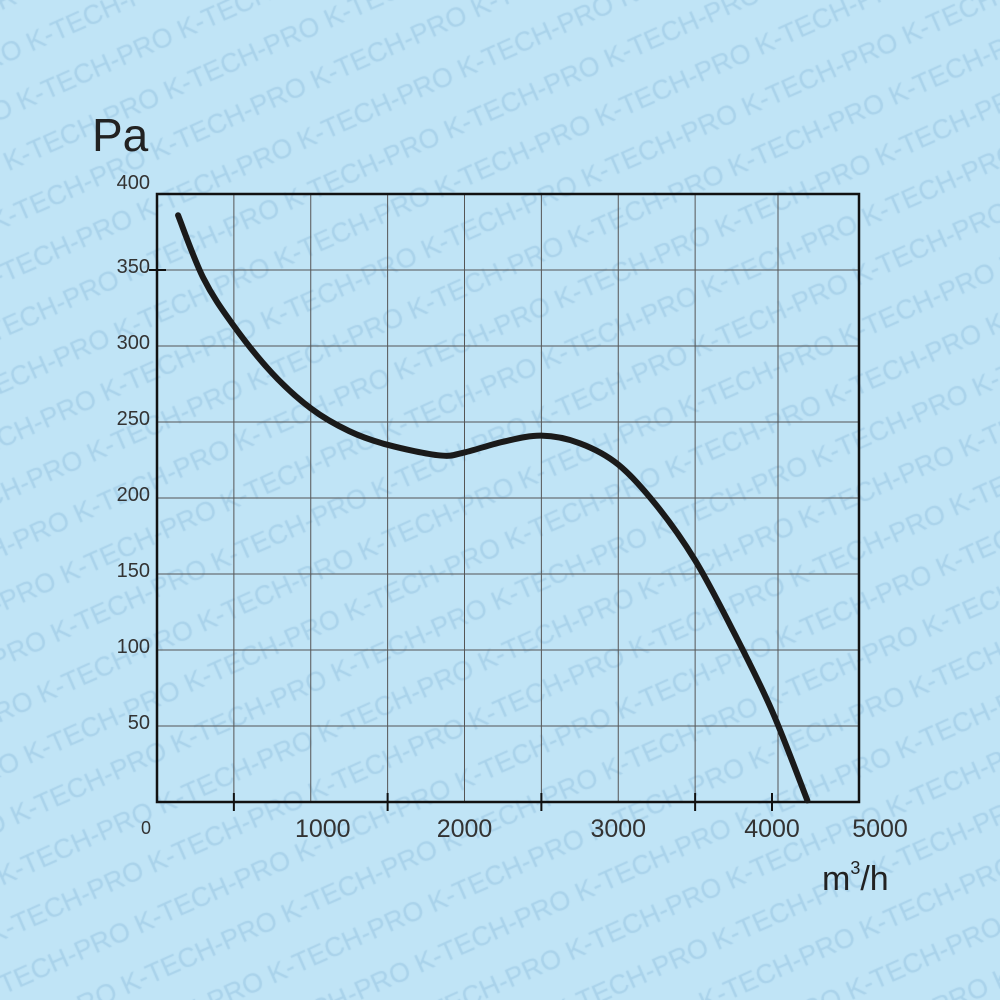  I want to click on y-tick-label: 100, so click(133, 647).